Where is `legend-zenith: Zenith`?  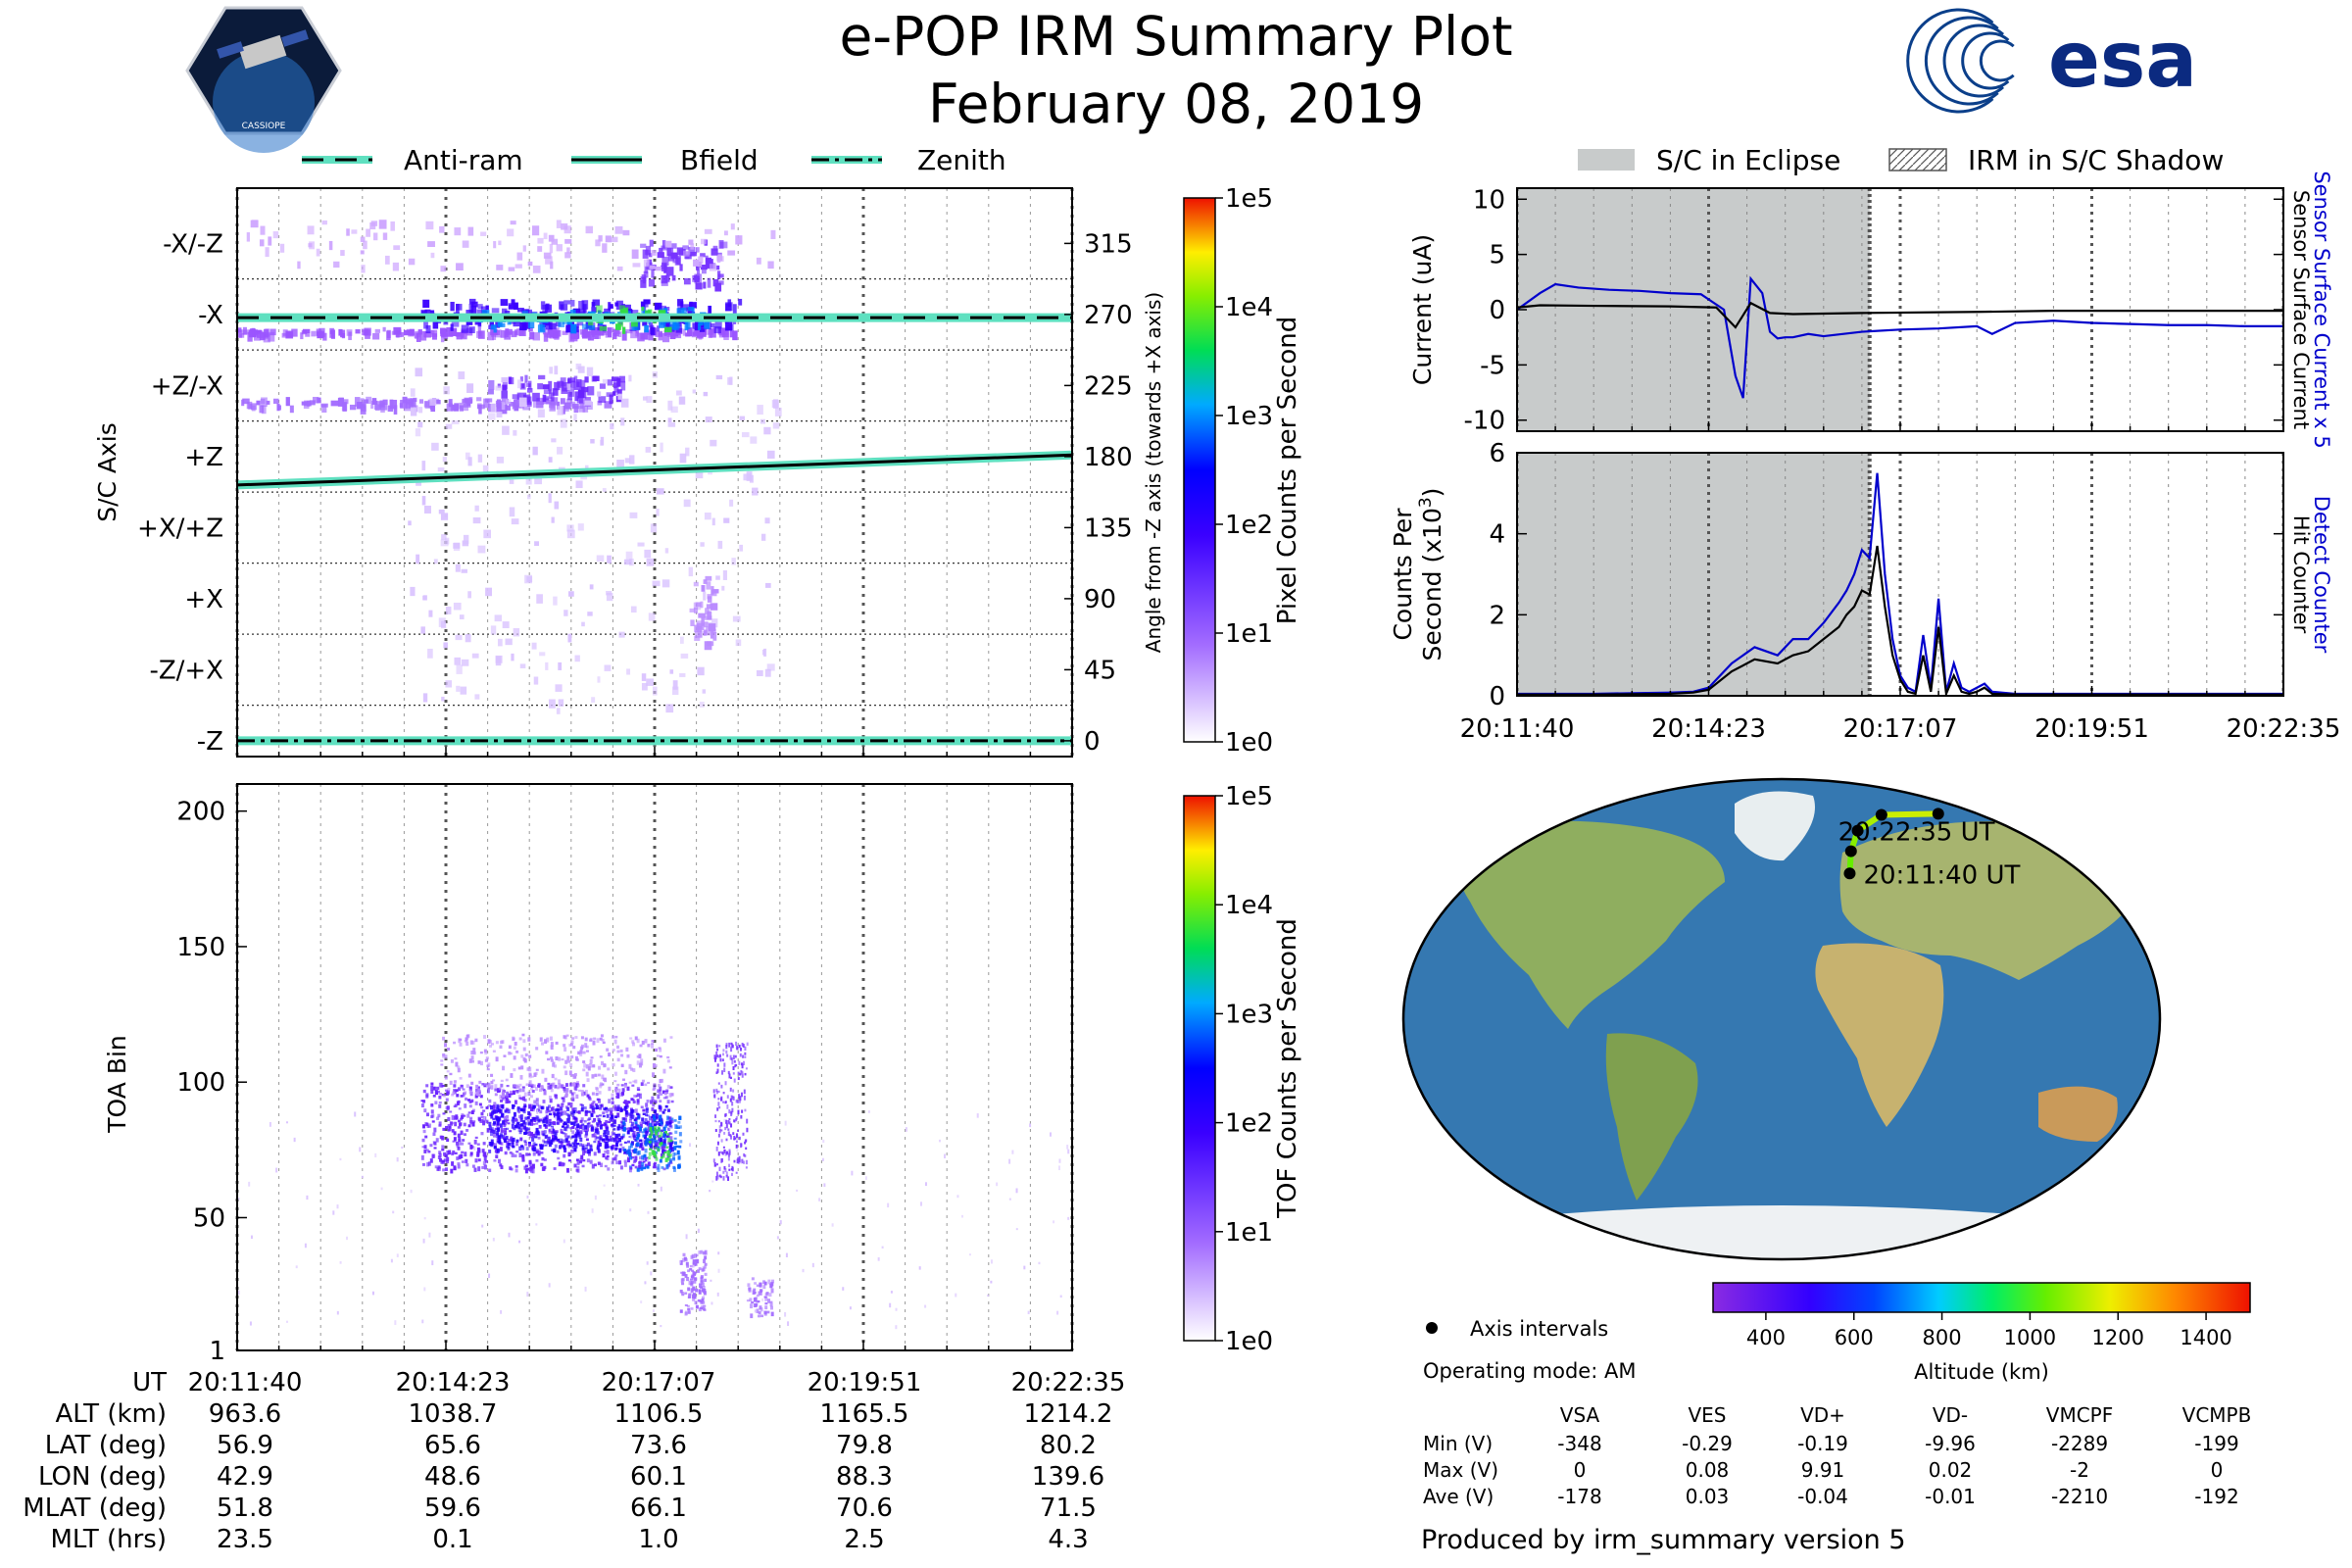
legend-zenith: Zenith is located at coordinates (961, 160).